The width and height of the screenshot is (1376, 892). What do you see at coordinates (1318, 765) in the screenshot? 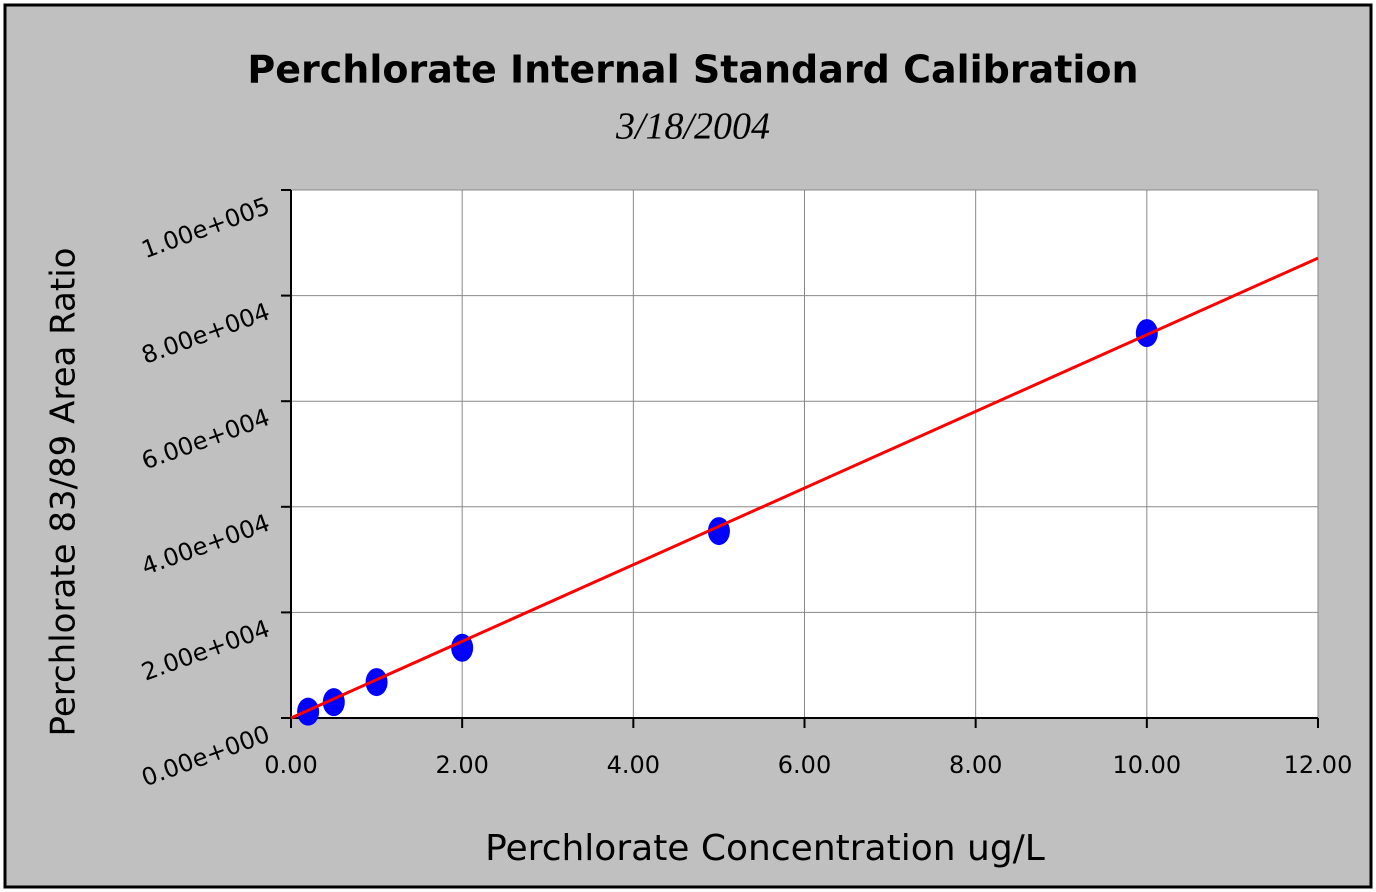
I see `x-tick-label: 12.00` at bounding box center [1318, 765].